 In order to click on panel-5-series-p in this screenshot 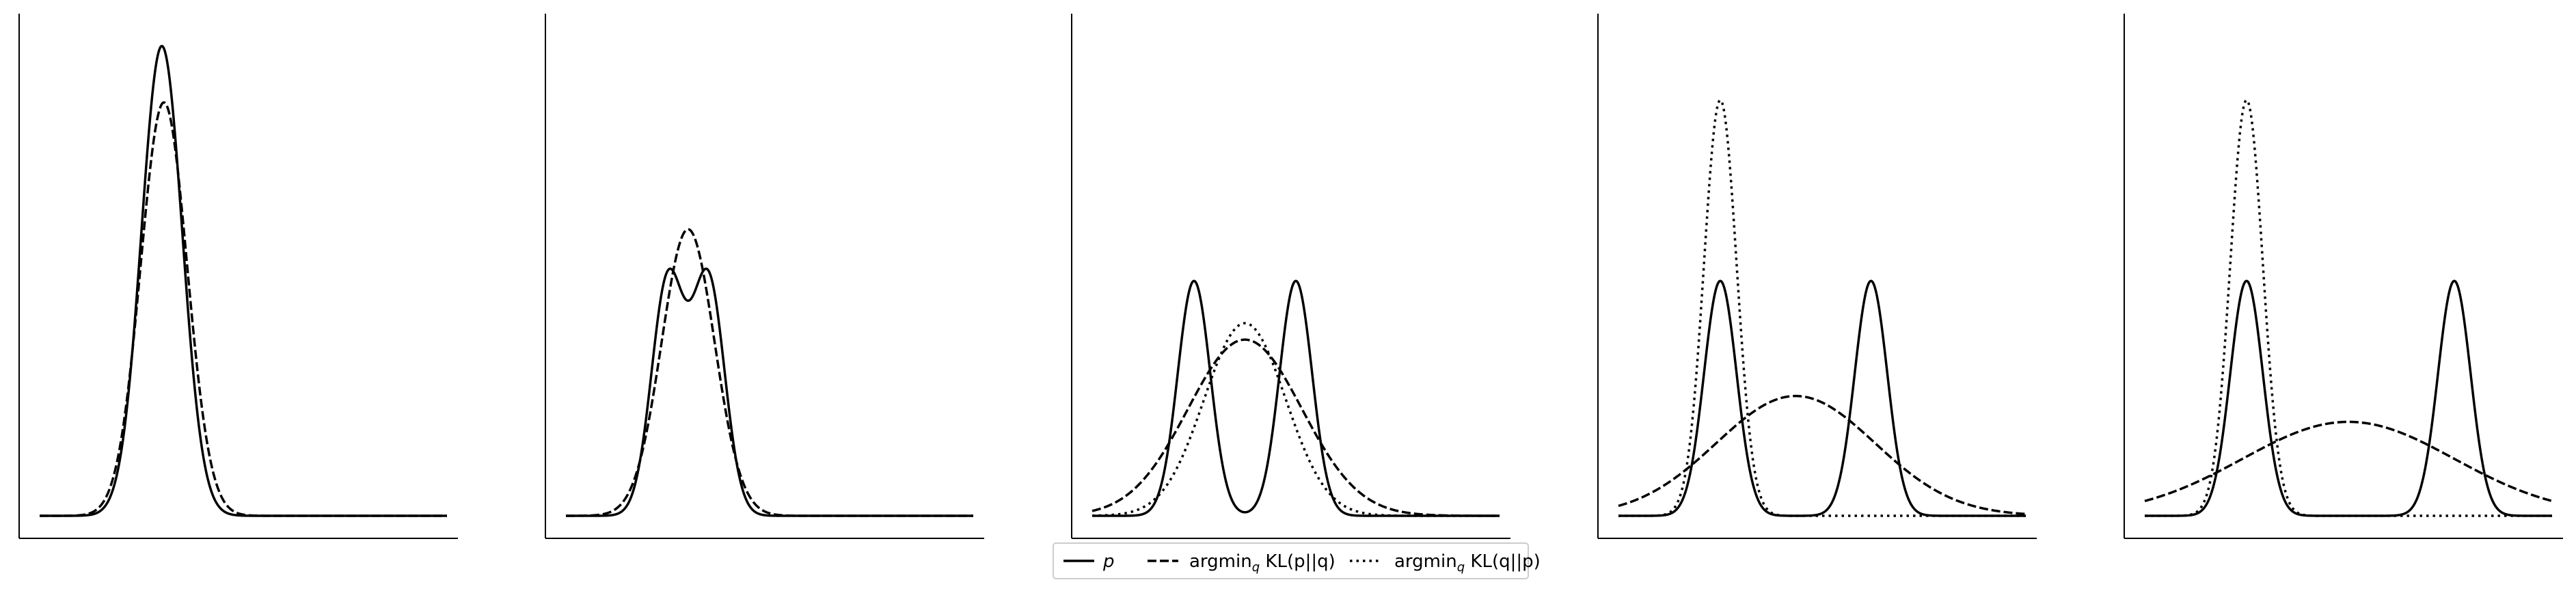, I will do `click(2349, 398)`.